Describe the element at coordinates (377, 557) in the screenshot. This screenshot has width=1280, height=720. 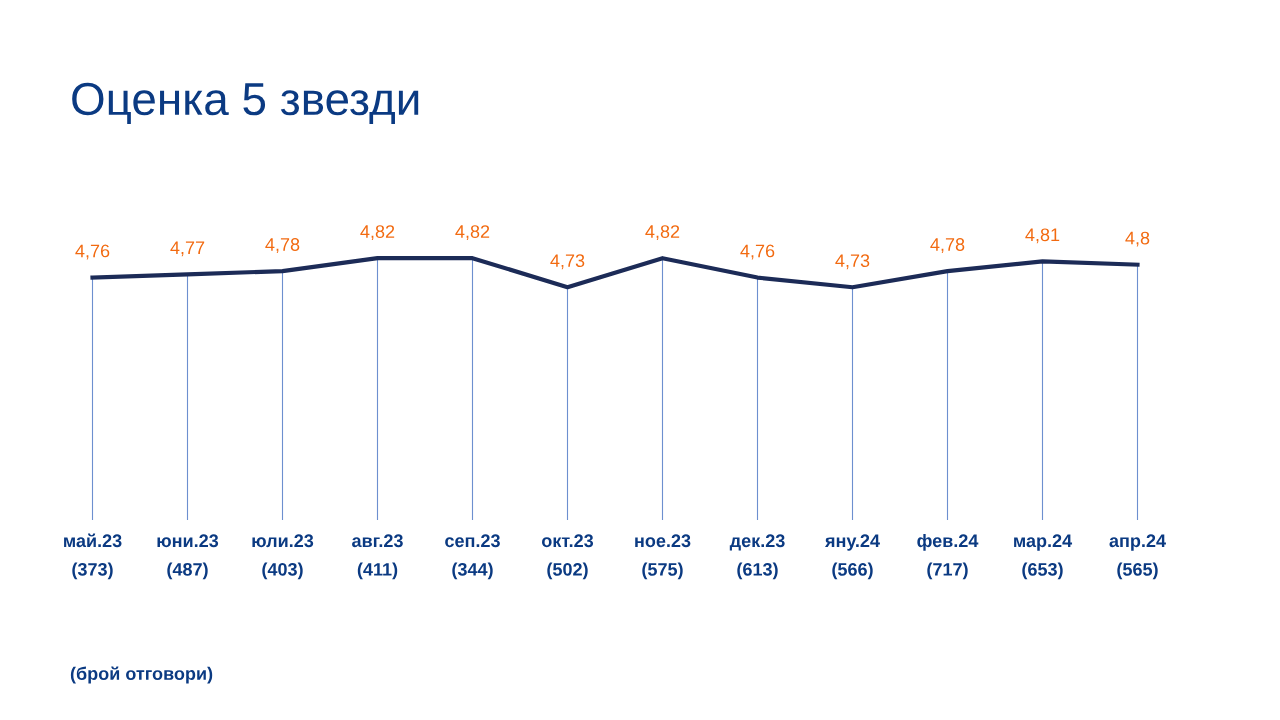
I see `x-tick-label: авг.23 (411)` at that location.